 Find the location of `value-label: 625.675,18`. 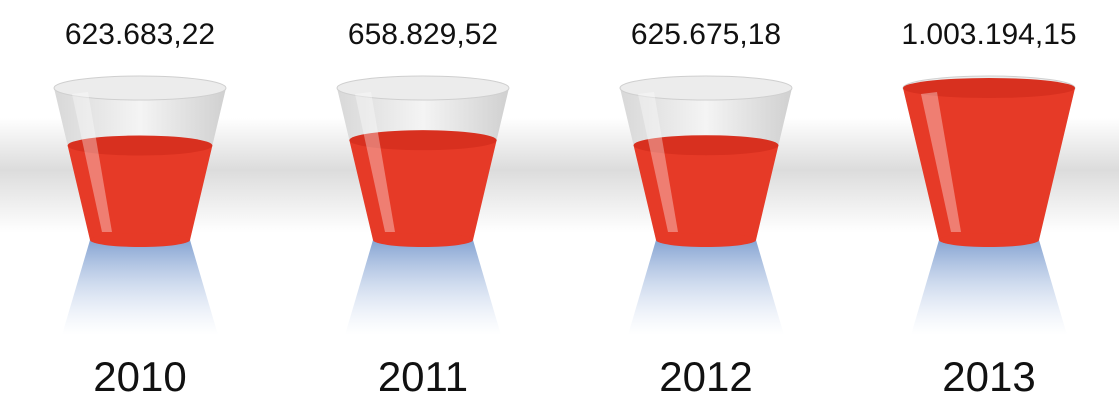

value-label: 625.675,18 is located at coordinates (706, 34).